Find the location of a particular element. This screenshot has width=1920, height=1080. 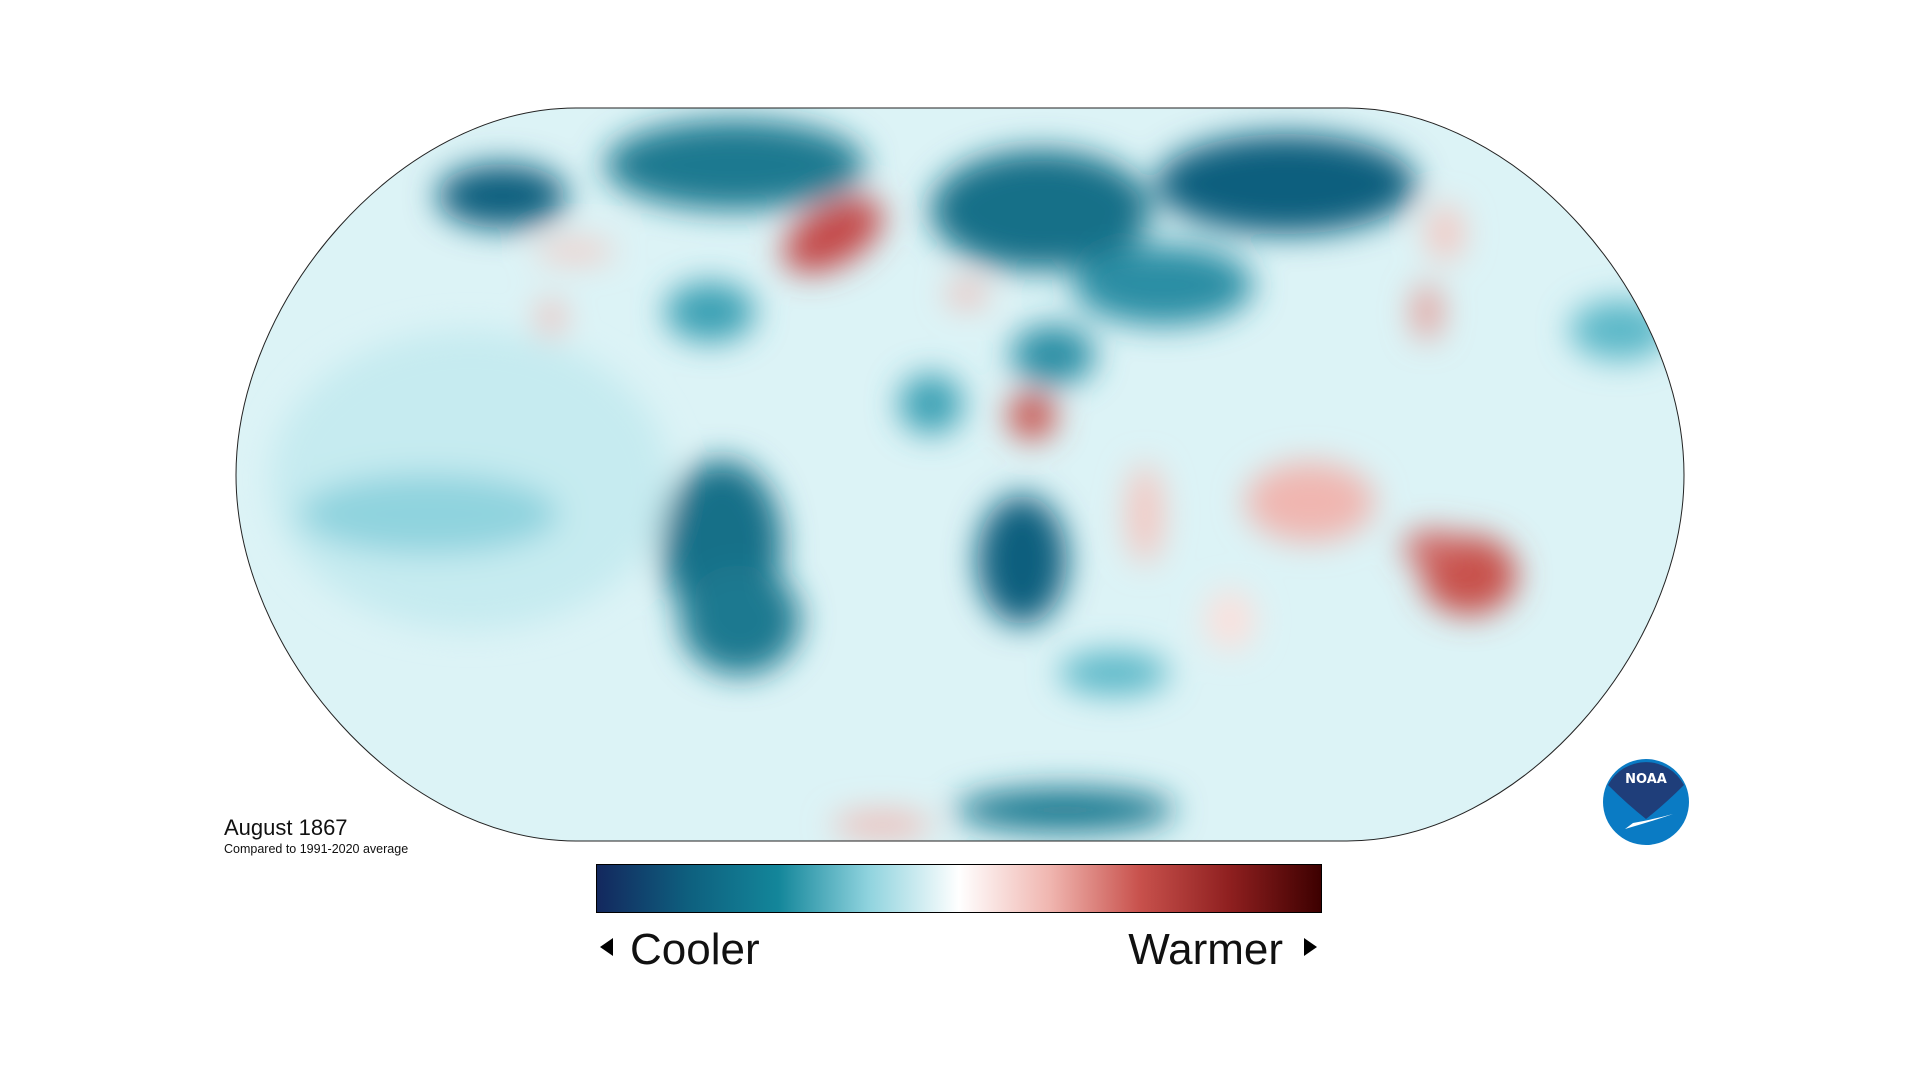

warmer-label: Warmer is located at coordinates (1205, 949).